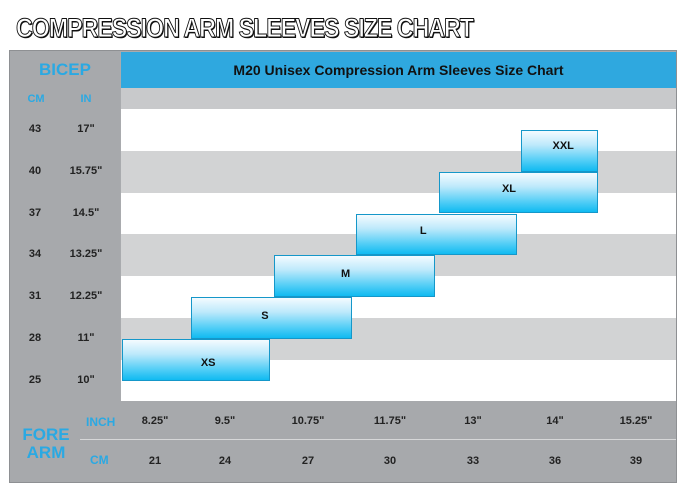 This screenshot has width=692, height=499. I want to click on page-title: COMPRESSION ARM SLEEVES SIZE CHART, so click(245, 28).